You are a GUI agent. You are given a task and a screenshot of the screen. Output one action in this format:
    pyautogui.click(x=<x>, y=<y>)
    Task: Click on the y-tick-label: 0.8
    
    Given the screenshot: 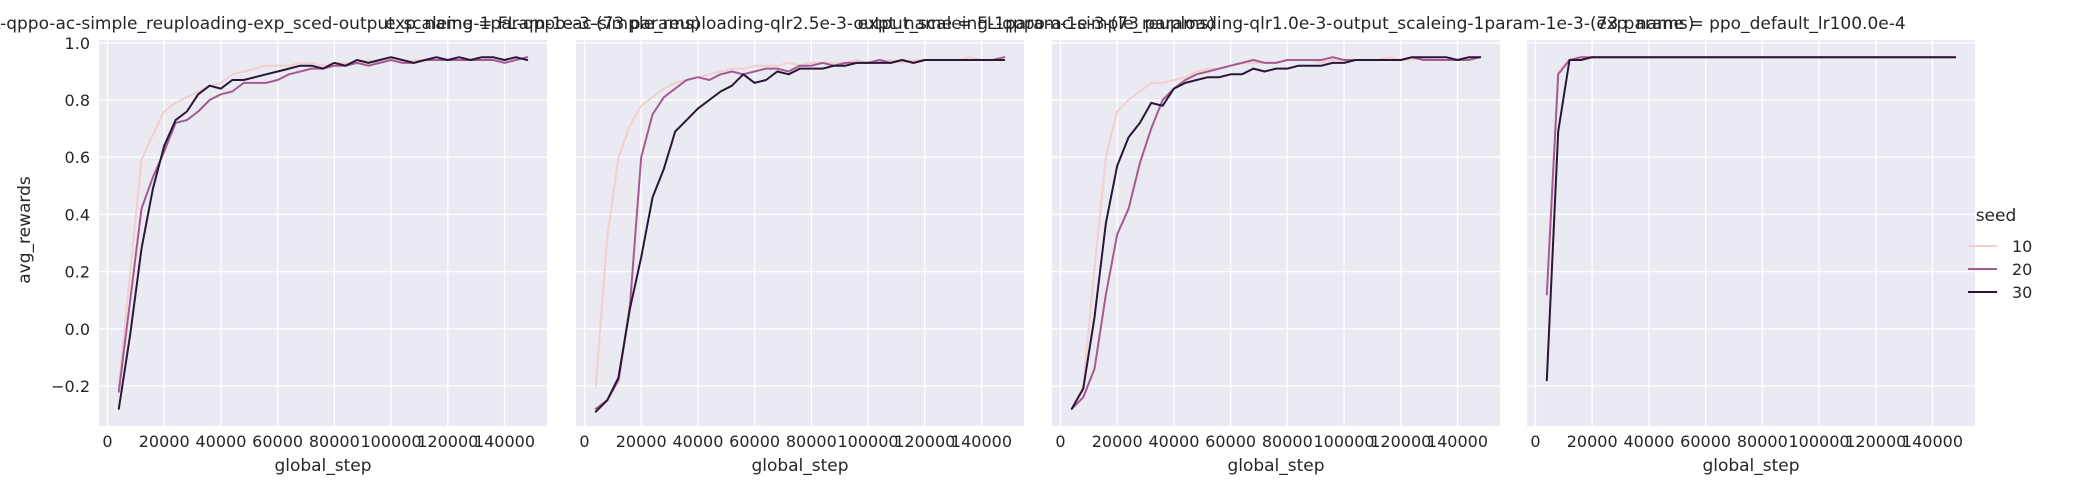 What is the action you would take?
    pyautogui.click(x=77, y=100)
    